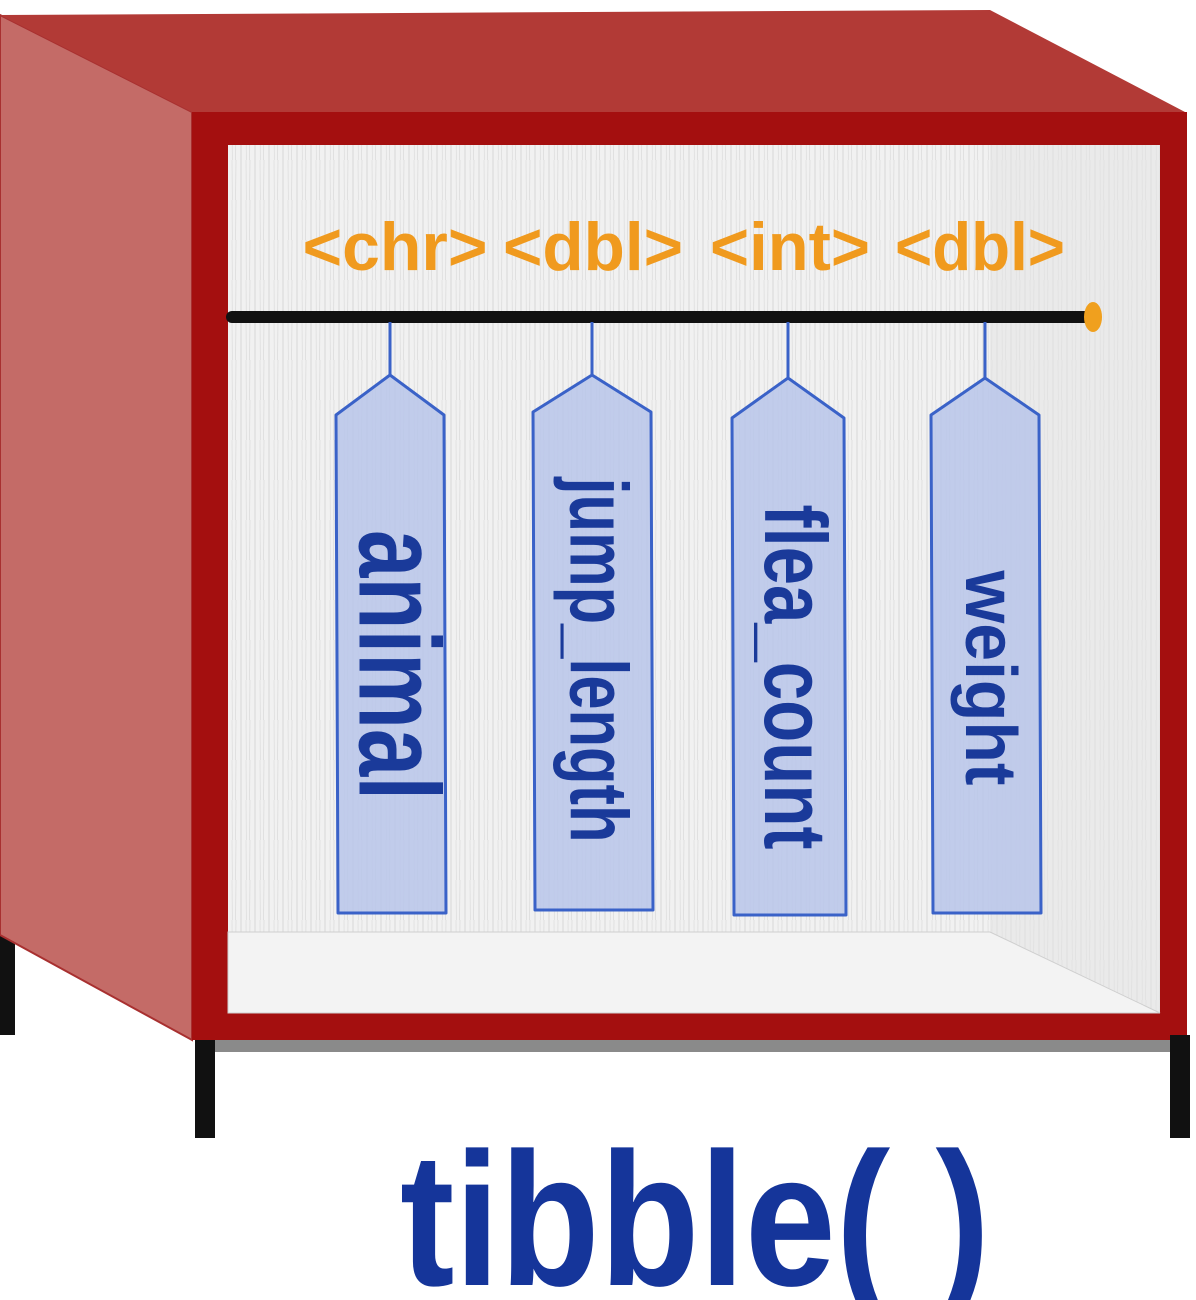 This screenshot has height=1300, width=1196. Describe the element at coordinates (592, 61) in the screenshot. I see `cabinet-top-panel` at that location.